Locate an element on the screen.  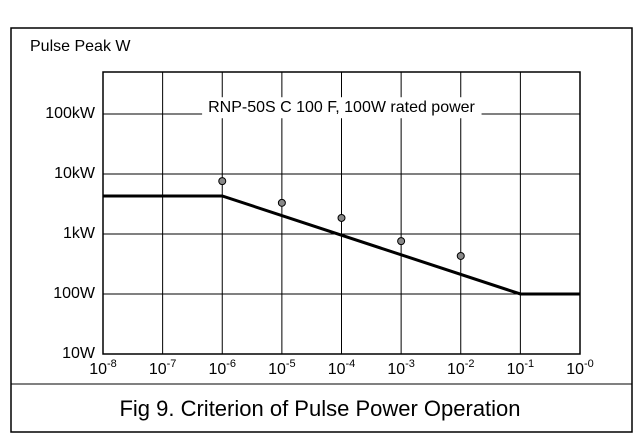
y-axis-label: Pulse Peak W is located at coordinates (80, 46).